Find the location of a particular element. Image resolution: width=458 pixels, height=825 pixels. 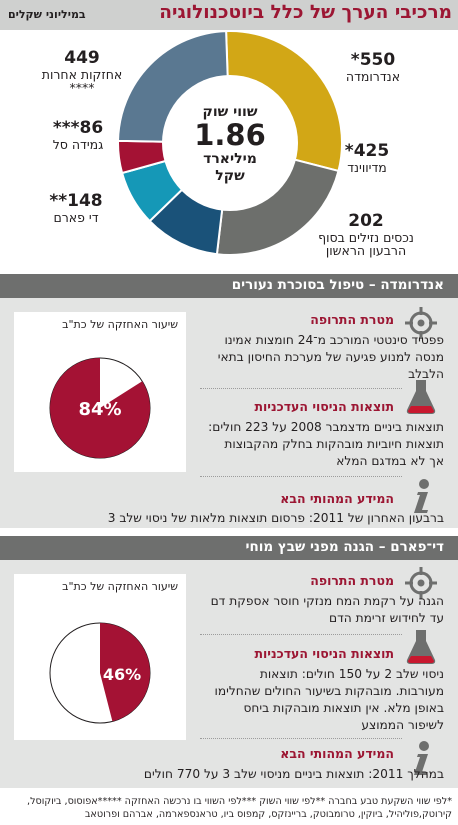

pie-dpharm: 46% is located at coordinates (100, 673).